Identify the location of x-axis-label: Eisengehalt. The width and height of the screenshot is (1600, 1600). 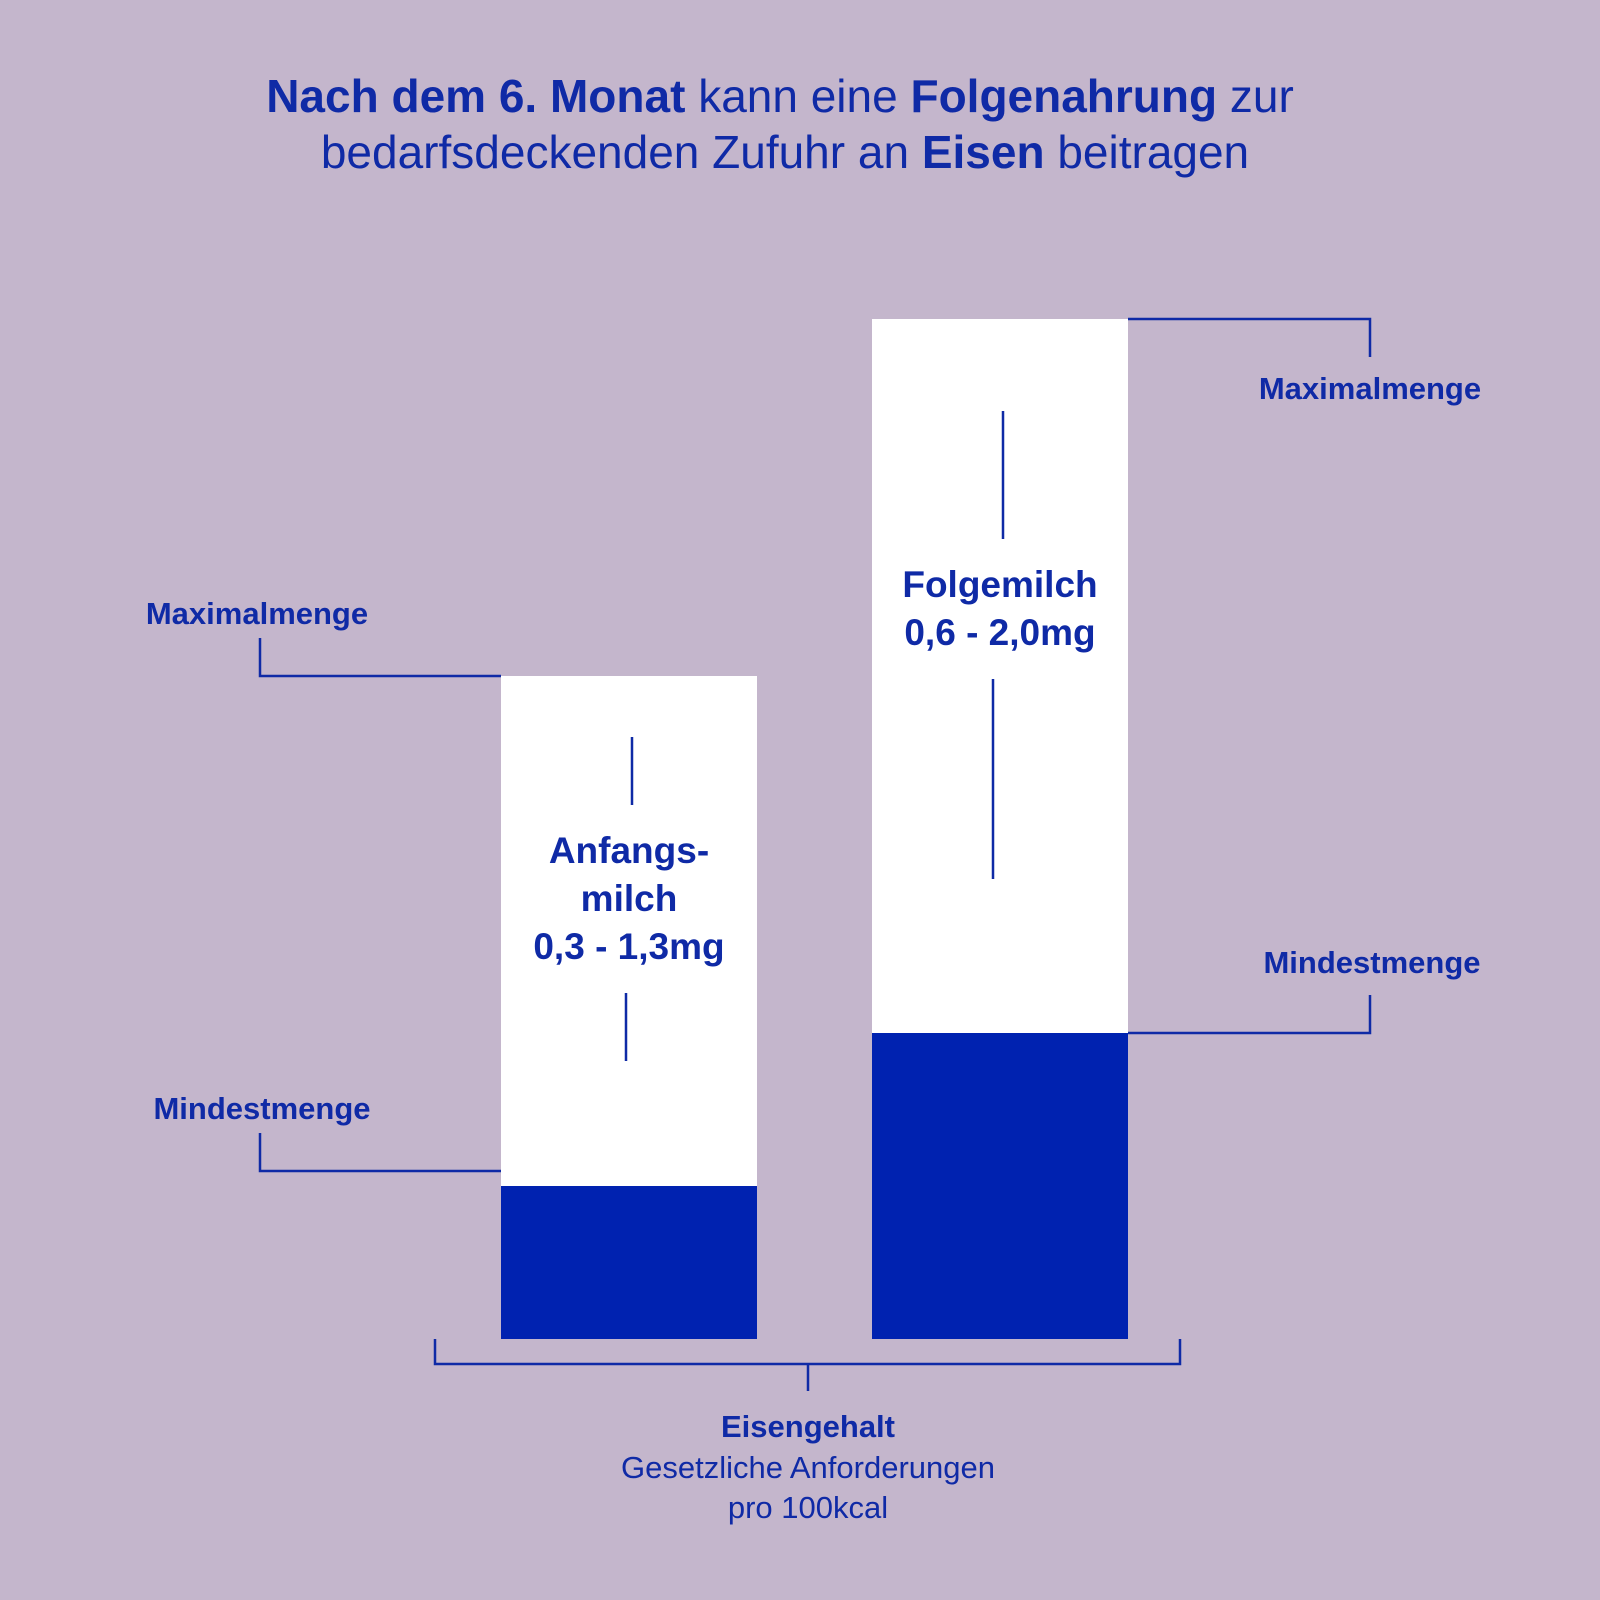
(808, 1426).